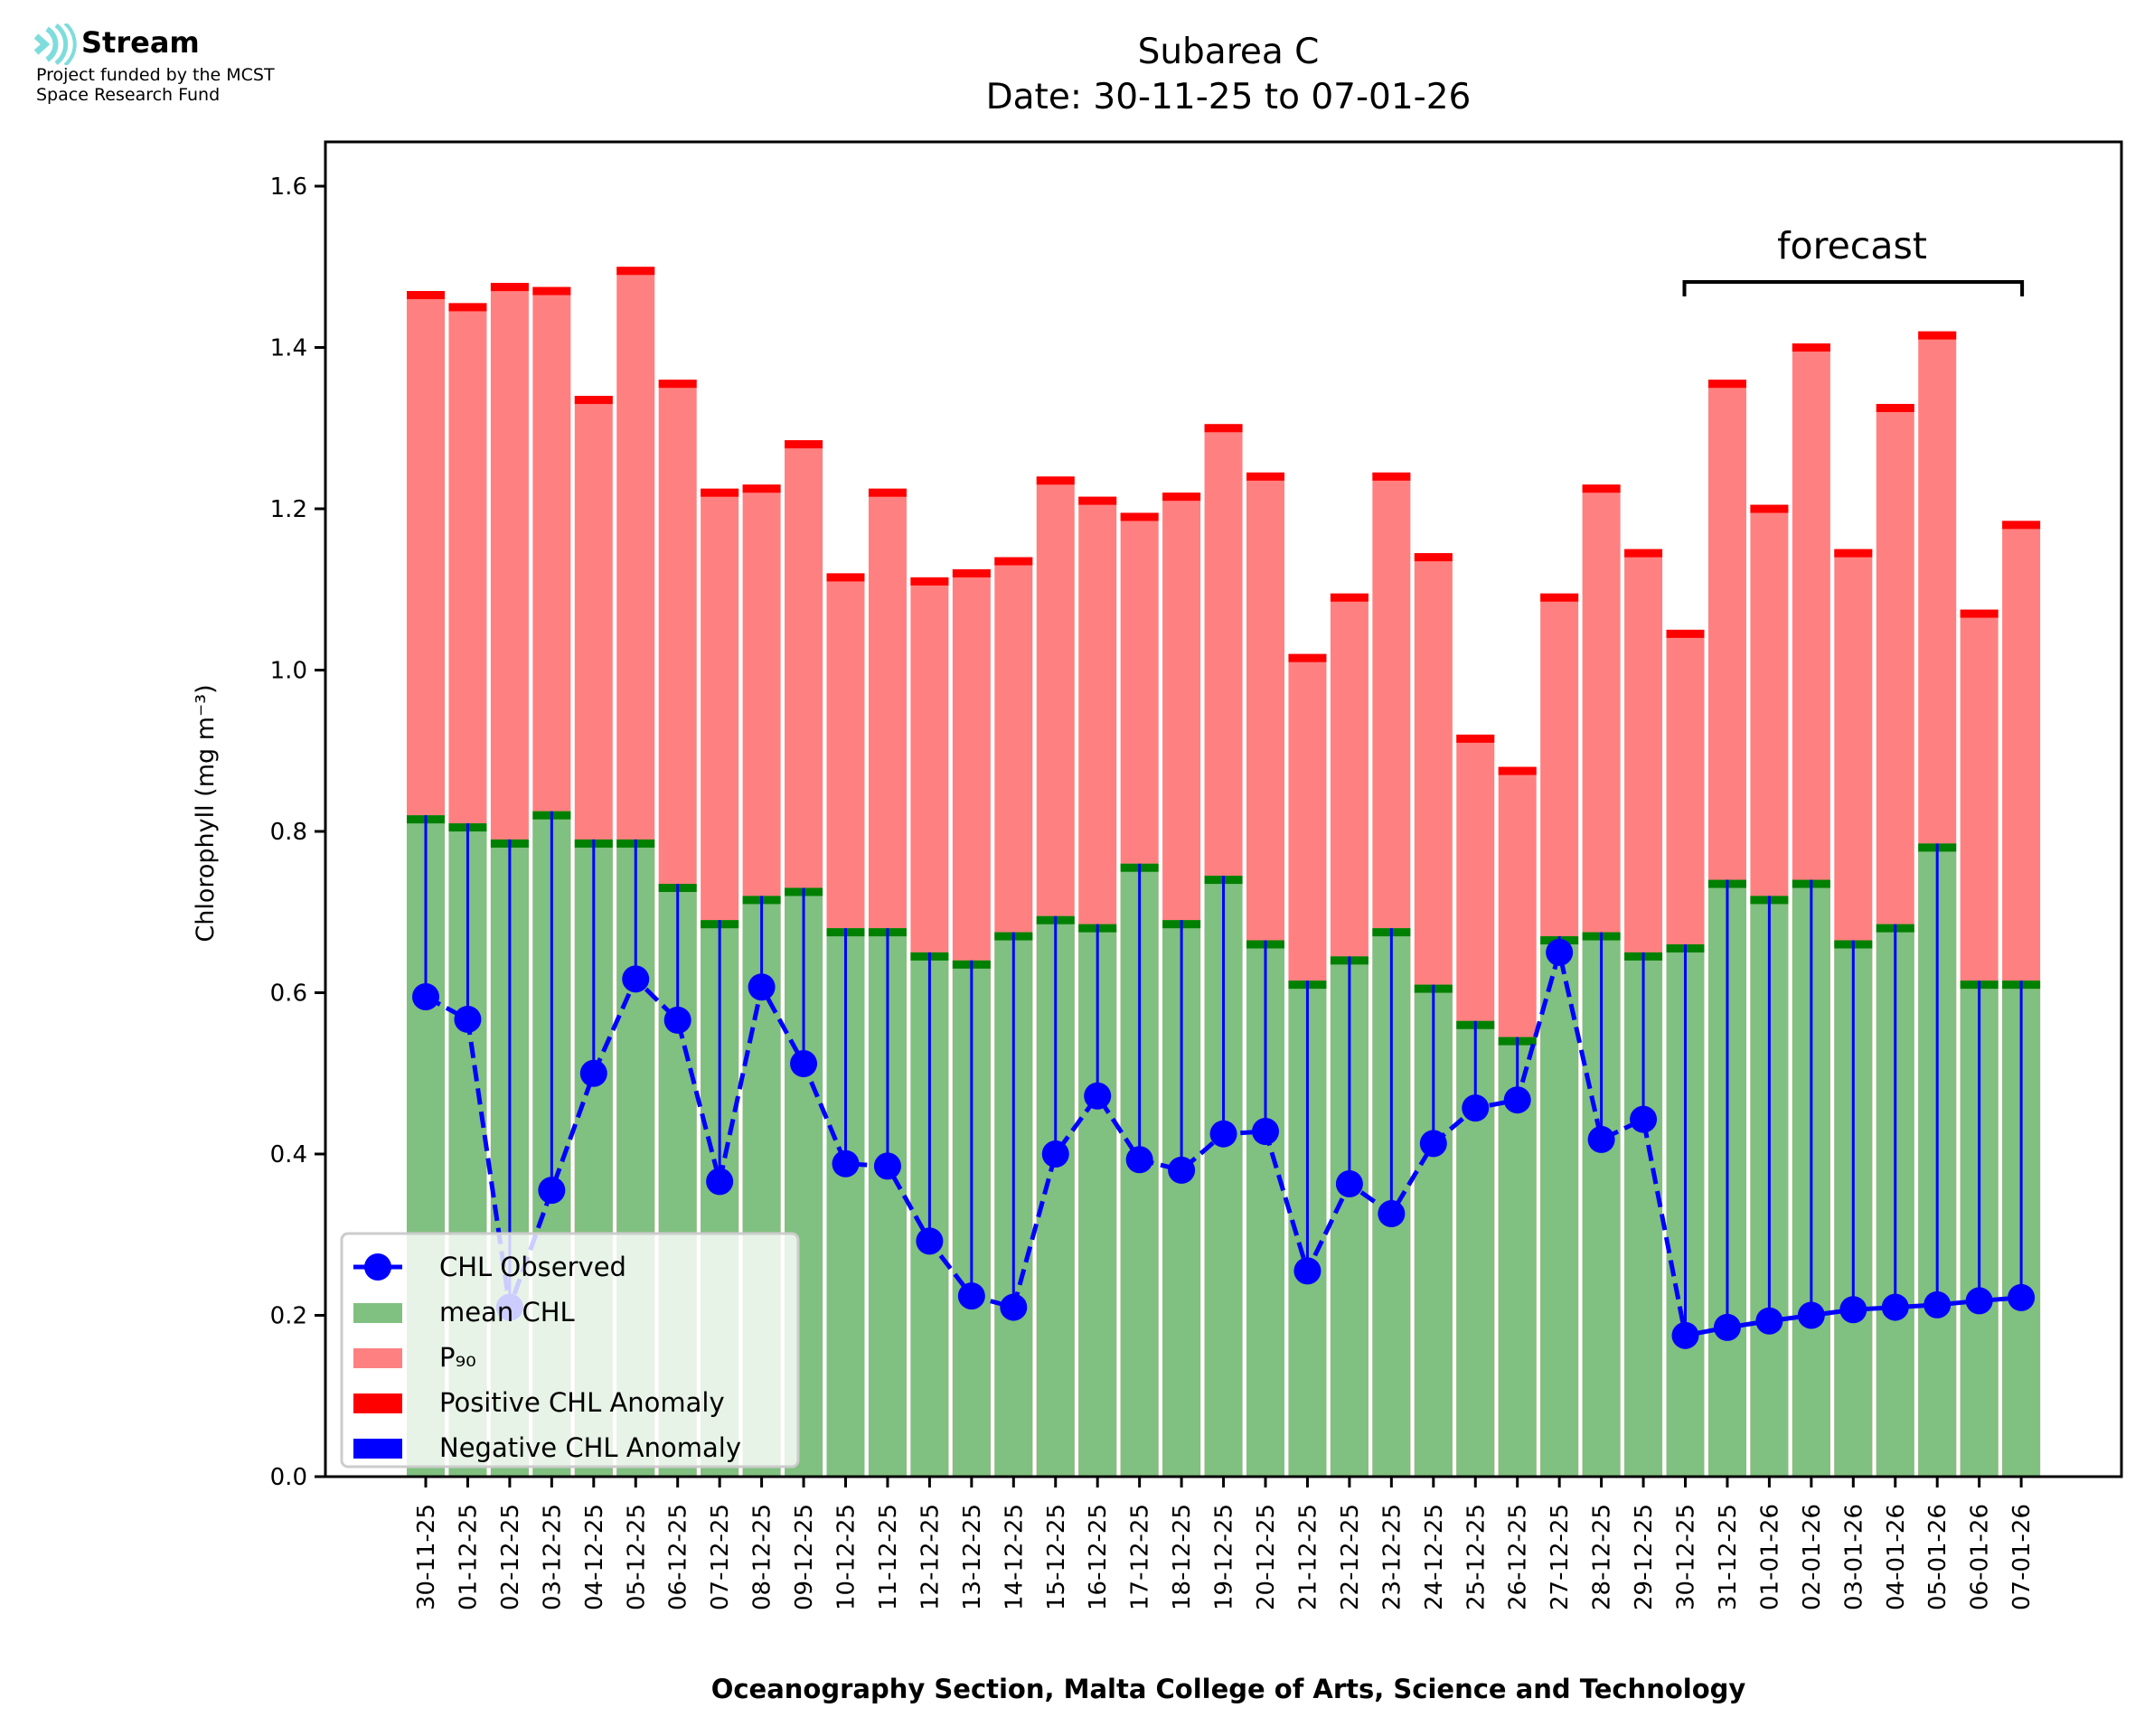 This screenshot has height=1736, width=2154. What do you see at coordinates (1476, 1557) in the screenshot?
I see `x-tick-label: 25-12-25` at bounding box center [1476, 1557].